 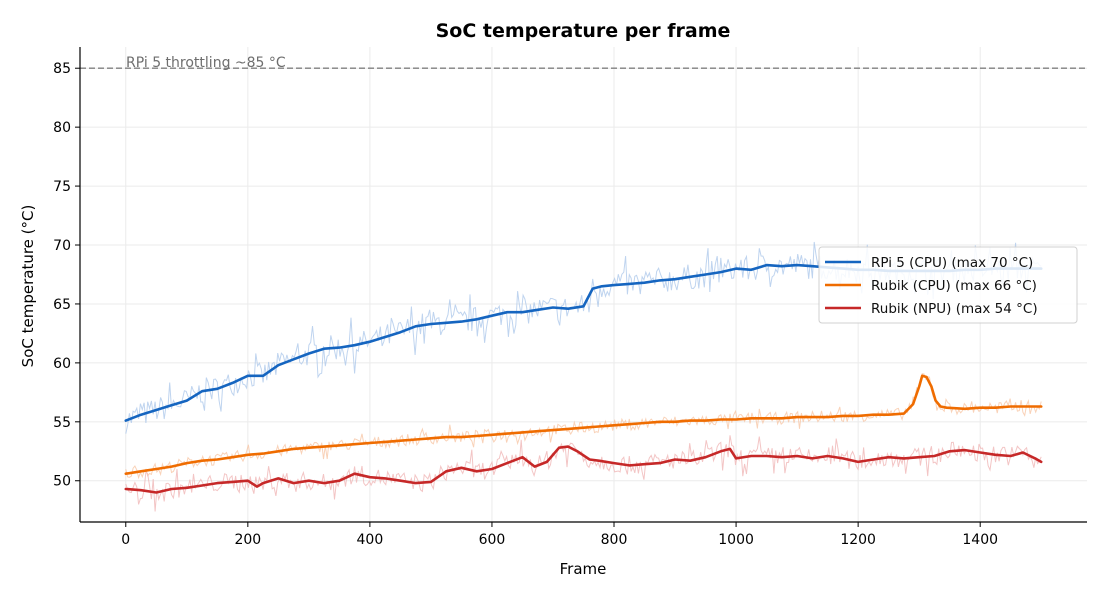 What do you see at coordinates (28, 286) in the screenshot?
I see `y-axis-label: SoC temperature (°C)` at bounding box center [28, 286].